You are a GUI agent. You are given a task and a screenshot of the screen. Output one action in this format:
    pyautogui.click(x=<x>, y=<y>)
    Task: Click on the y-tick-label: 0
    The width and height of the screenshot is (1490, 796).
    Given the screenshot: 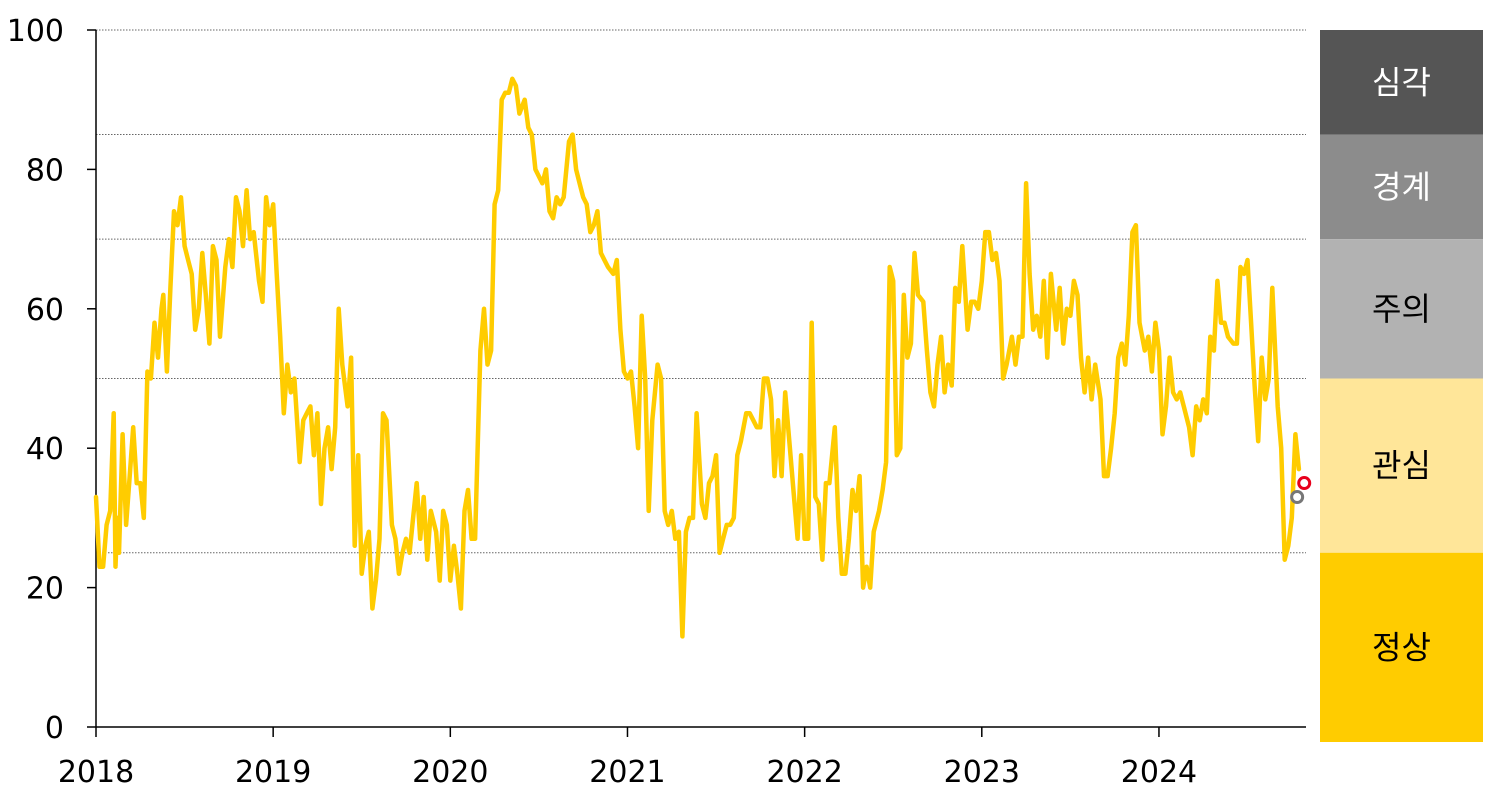 What is the action you would take?
    pyautogui.click(x=54, y=728)
    